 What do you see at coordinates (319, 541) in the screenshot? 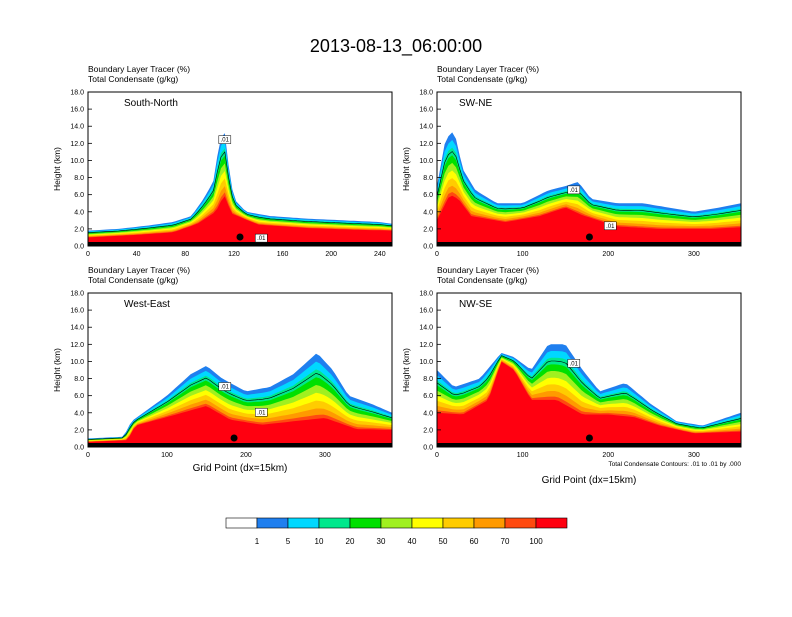
I see `colorbar-label: 10` at bounding box center [319, 541].